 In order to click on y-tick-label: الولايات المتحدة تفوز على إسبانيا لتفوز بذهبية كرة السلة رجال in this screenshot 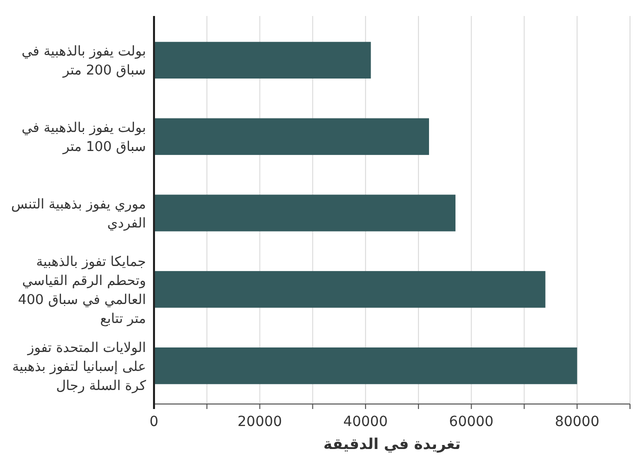, I will do `click(79, 367)`.